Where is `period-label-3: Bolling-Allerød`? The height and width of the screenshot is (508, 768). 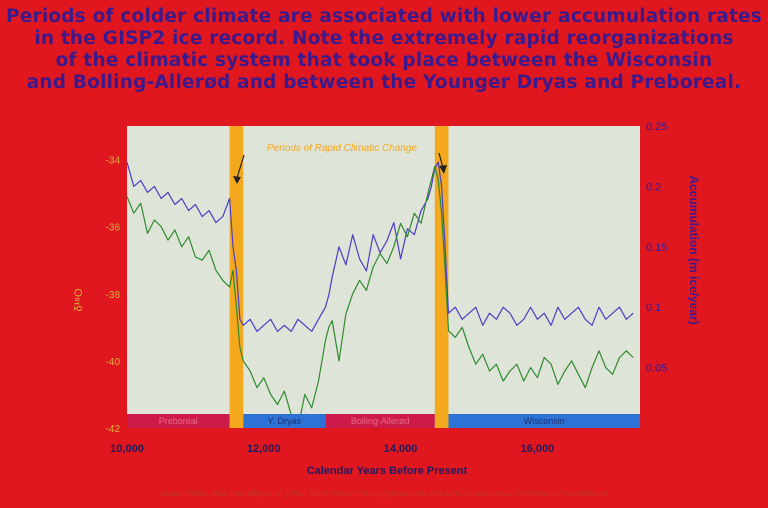 period-label-3: Bolling-Allerød is located at coordinates (380, 421).